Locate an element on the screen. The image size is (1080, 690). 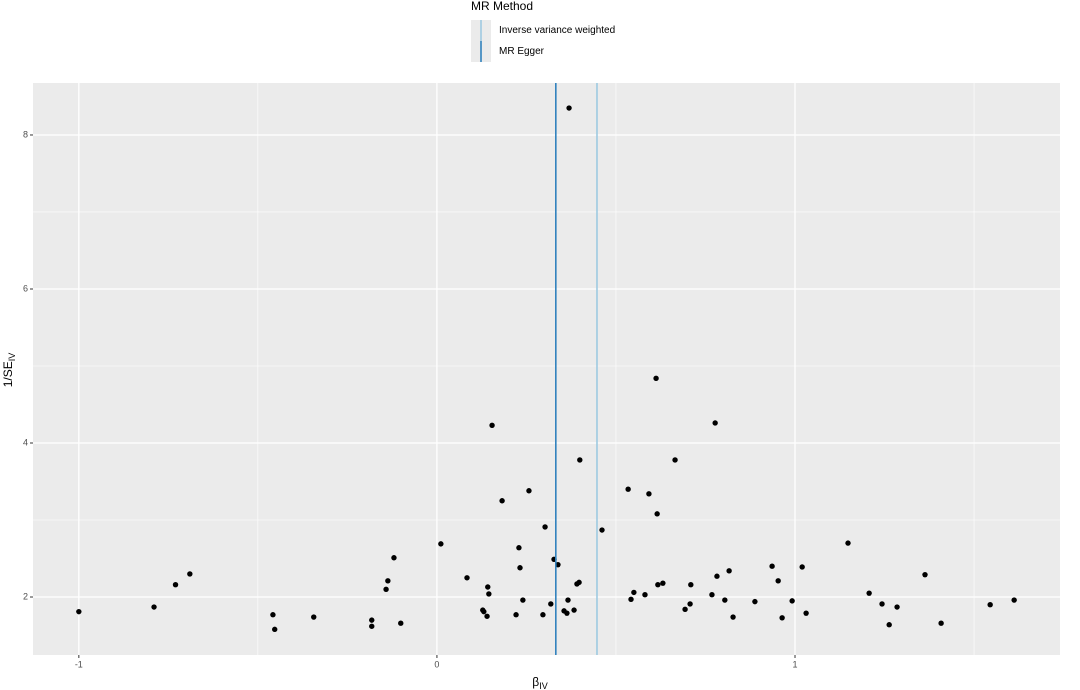
x-tick-label: 0 is located at coordinates (436, 664).